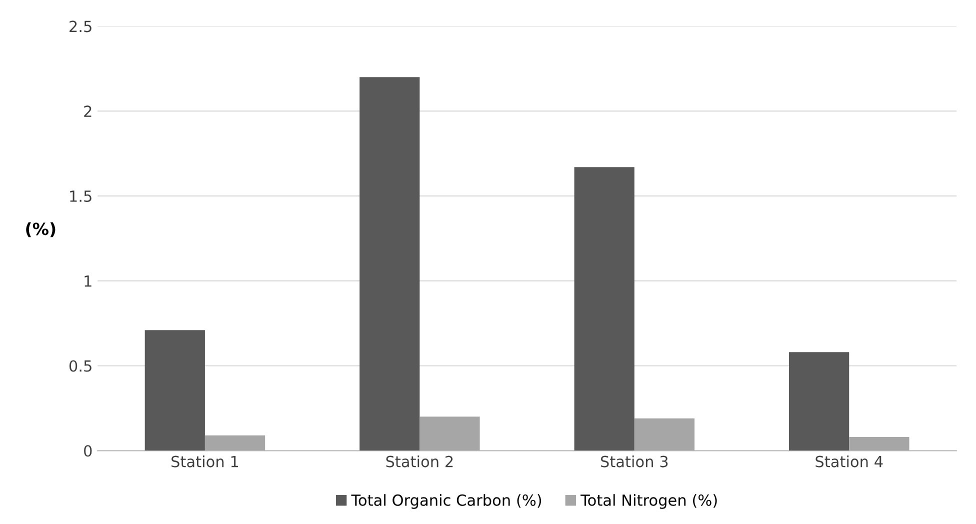 The image size is (976, 524). I want to click on y-tick-label: 1, so click(88, 281).